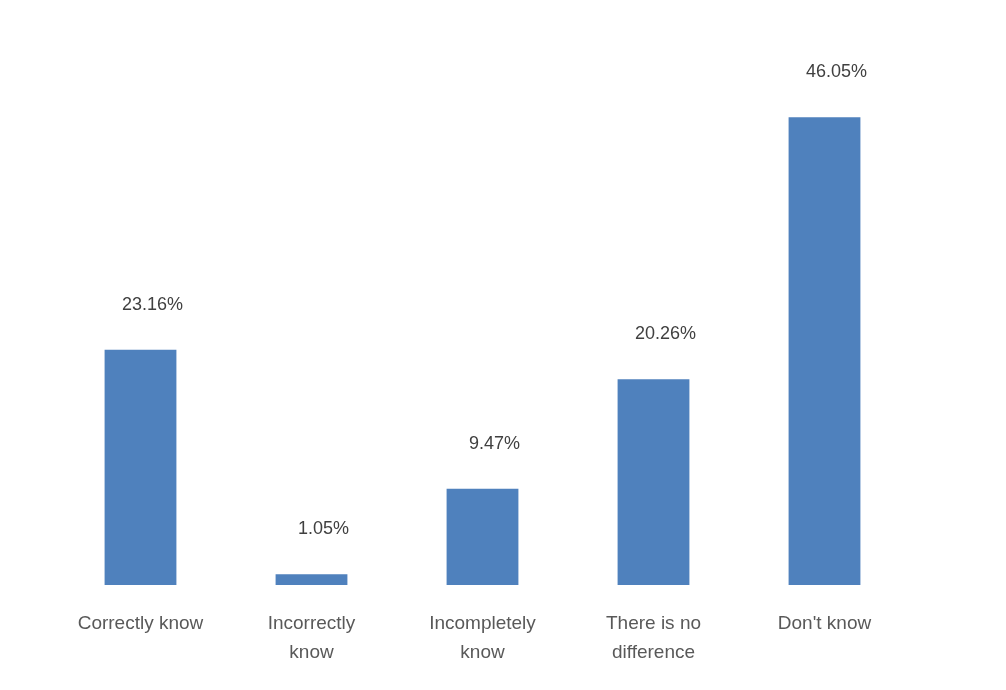  What do you see at coordinates (152, 303) in the screenshot?
I see `data-label: 23.16%` at bounding box center [152, 303].